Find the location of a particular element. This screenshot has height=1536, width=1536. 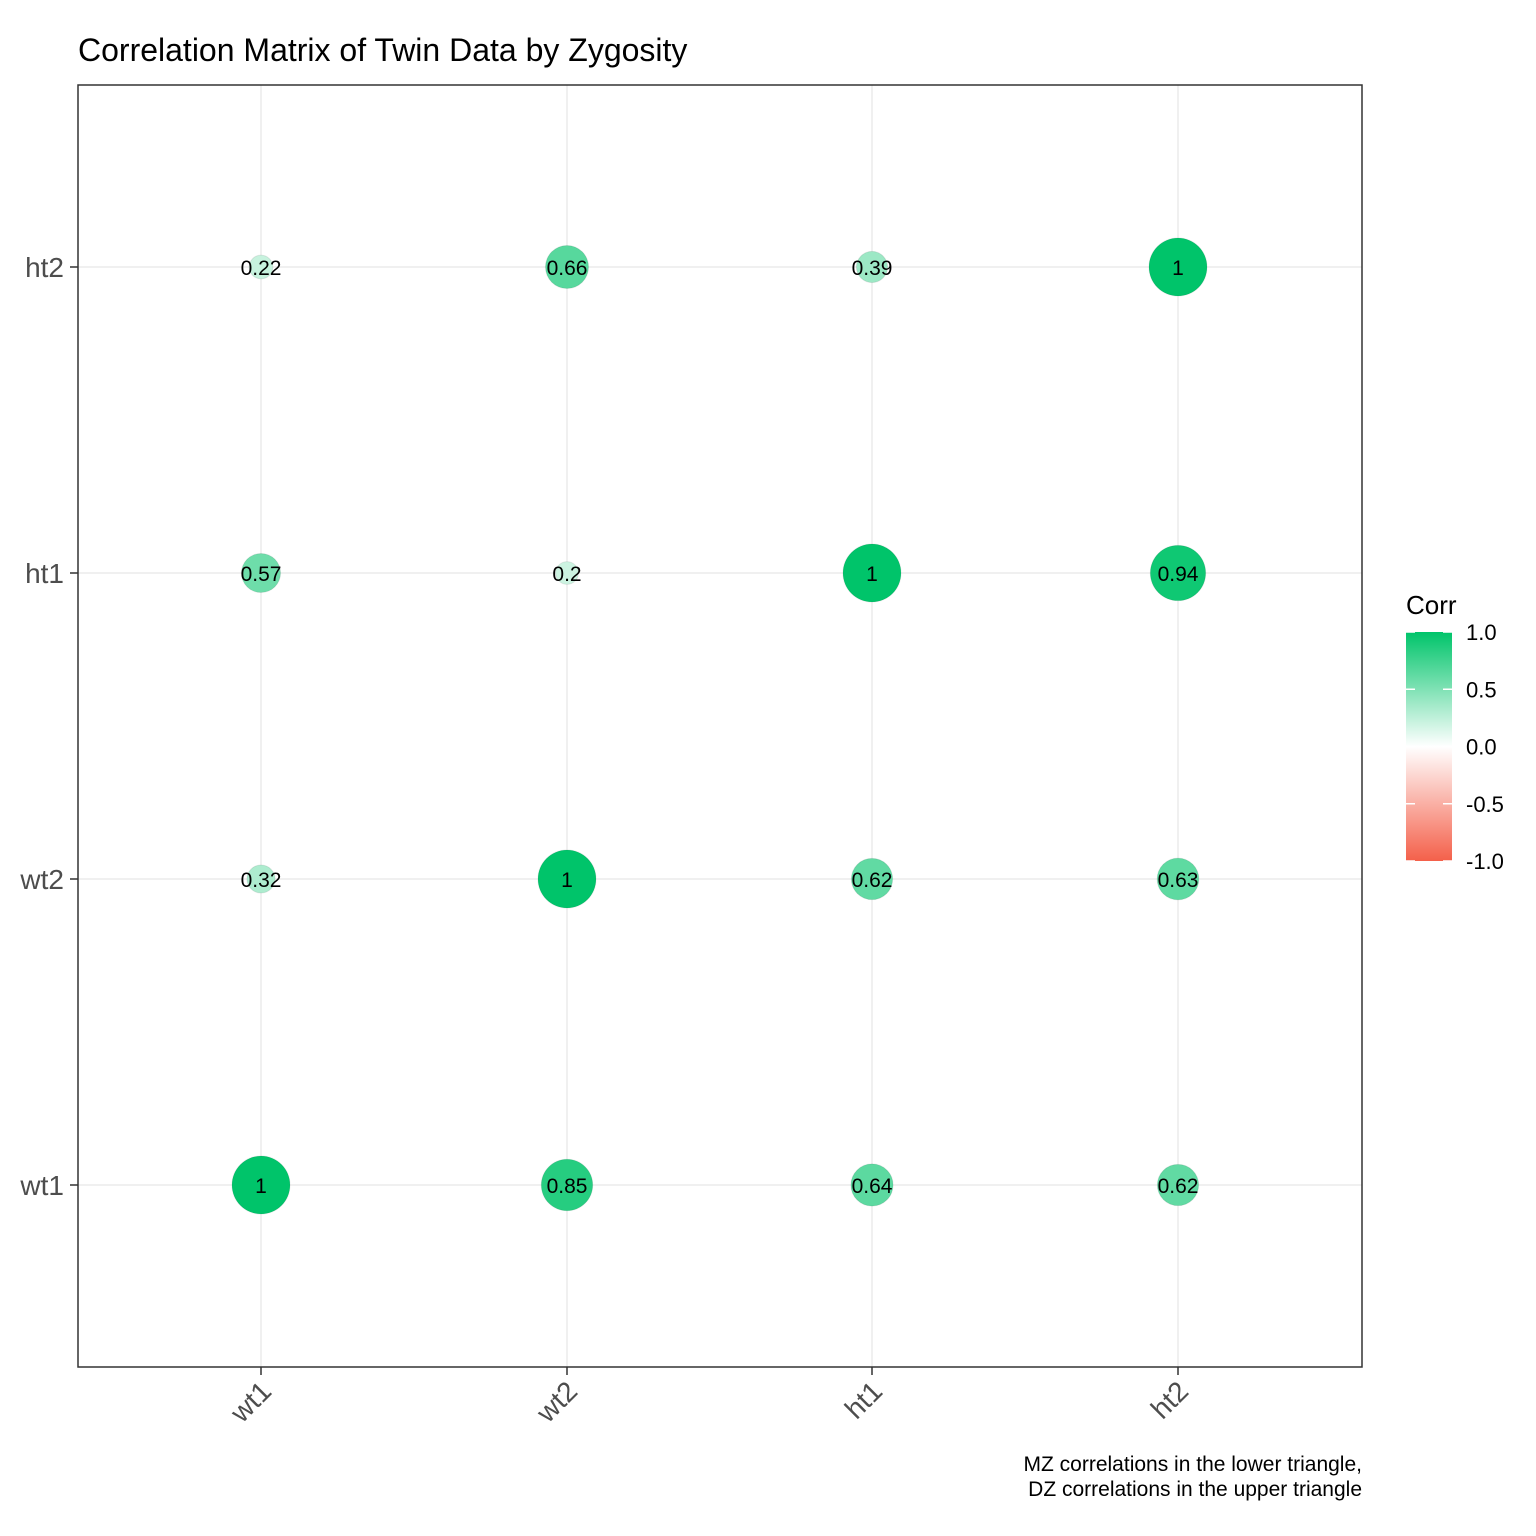

cell-ht2-wt2: 0.63 is located at coordinates (1178, 879).